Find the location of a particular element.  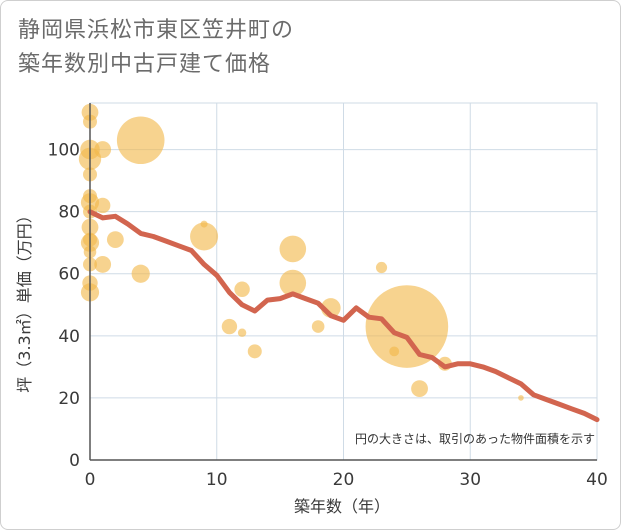

x-tick-label: 10 is located at coordinates (217, 480).